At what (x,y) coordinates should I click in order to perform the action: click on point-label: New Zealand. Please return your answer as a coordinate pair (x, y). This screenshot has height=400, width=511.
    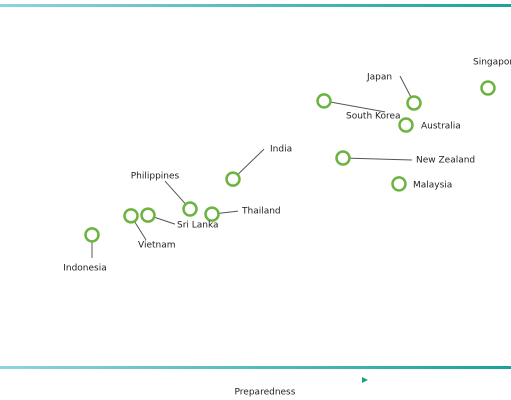
    Looking at the image, I should click on (445, 161).